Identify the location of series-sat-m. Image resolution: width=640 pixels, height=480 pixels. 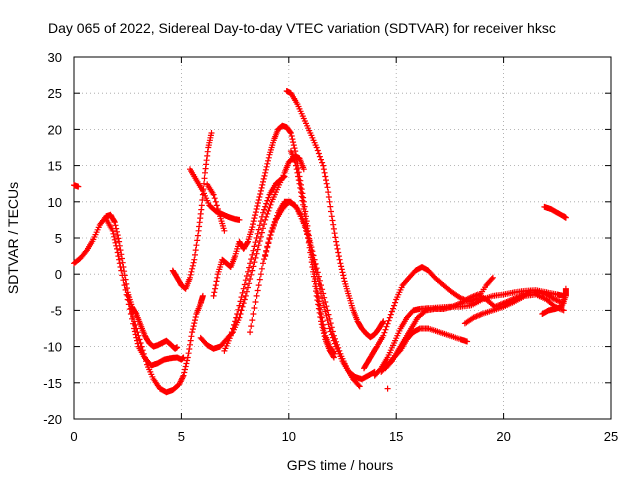
(335, 214).